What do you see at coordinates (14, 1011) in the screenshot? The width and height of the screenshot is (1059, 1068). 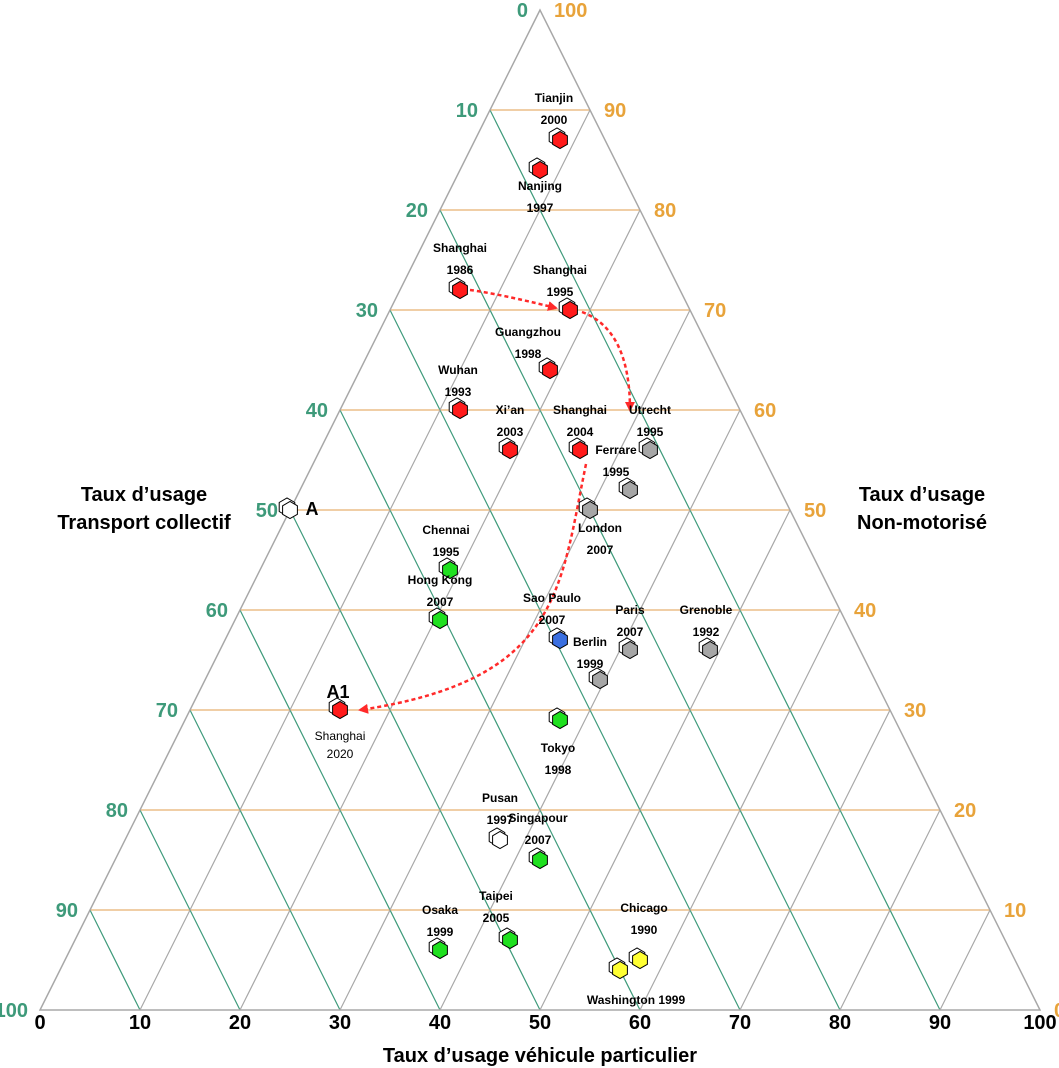 I see `tick-collective: 100` at bounding box center [14, 1011].